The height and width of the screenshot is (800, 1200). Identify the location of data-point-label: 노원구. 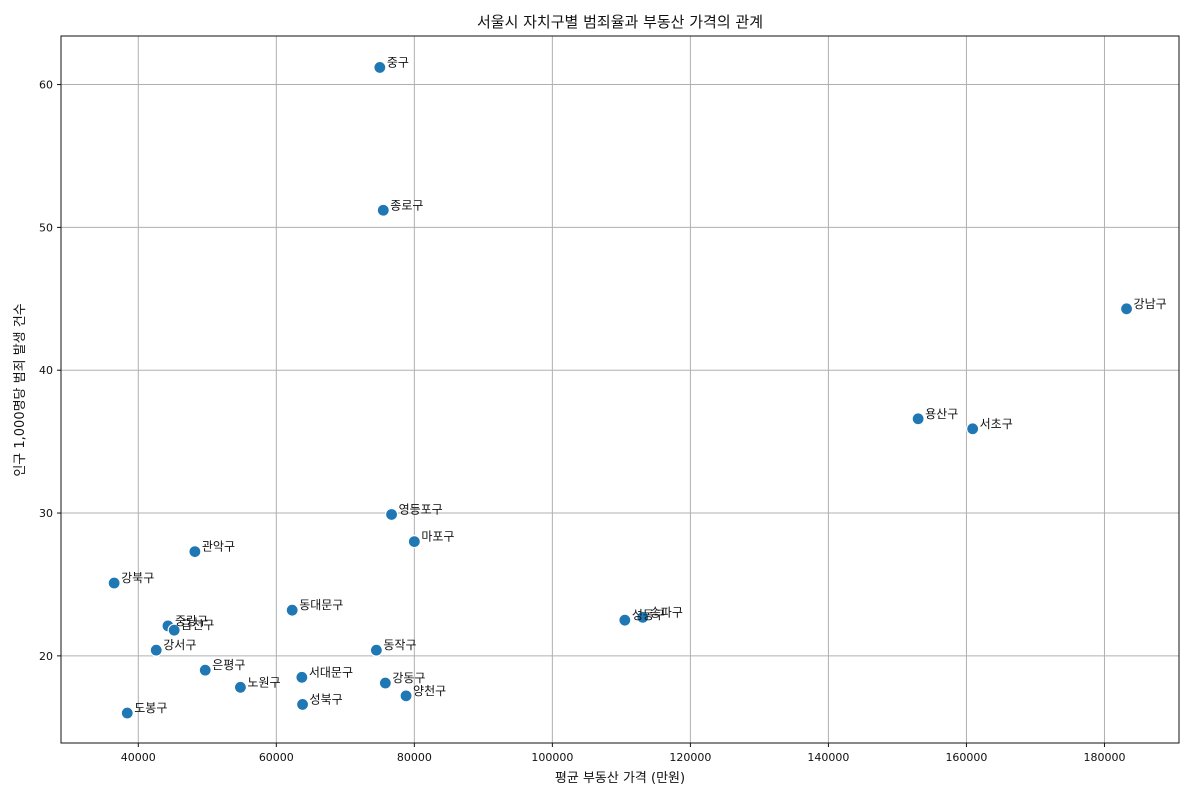
(263, 682).